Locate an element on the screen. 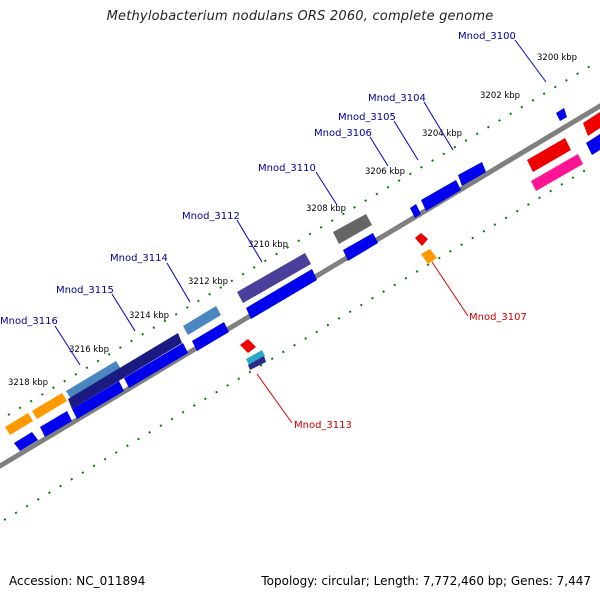 The width and height of the screenshot is (600, 600). gene-3115-box is located at coordinates (49, 406).